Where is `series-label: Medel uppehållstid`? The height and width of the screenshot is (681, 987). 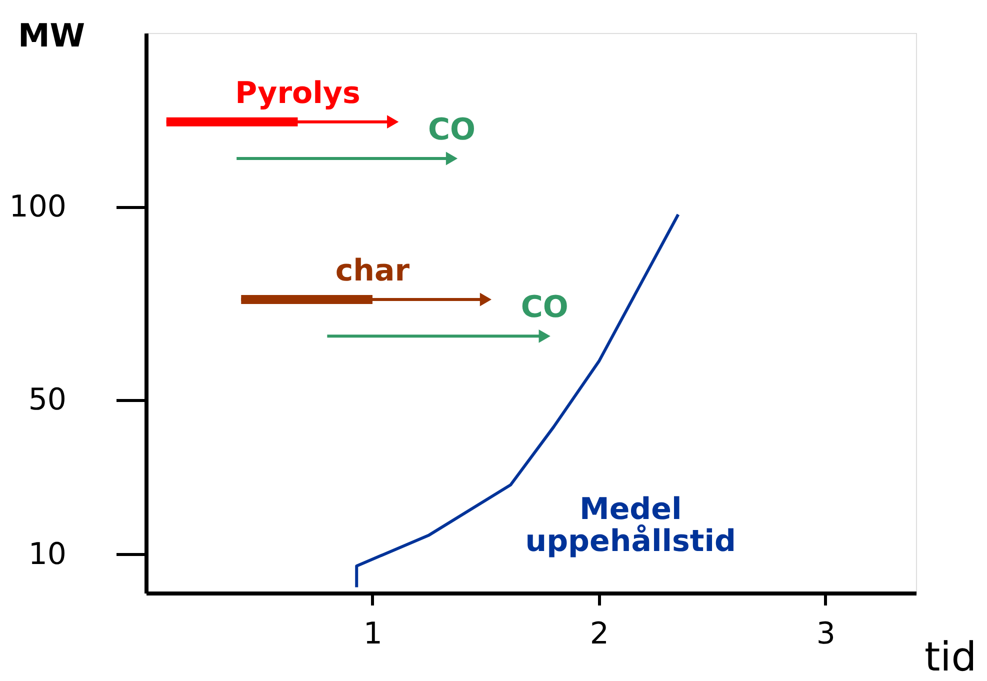
series-label: Medel uppehållstid is located at coordinates (630, 525).